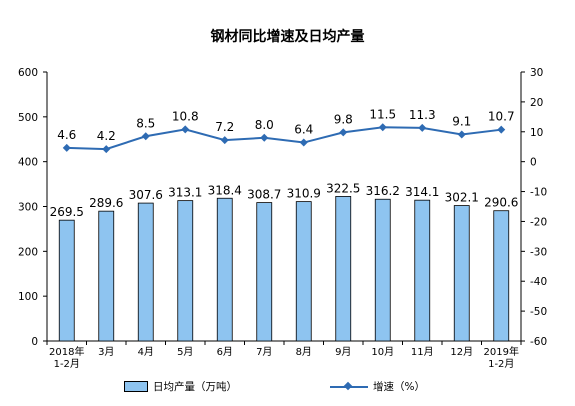  I want to click on legend-bar-entry: 日均产量（万吨）, so click(180, 386).